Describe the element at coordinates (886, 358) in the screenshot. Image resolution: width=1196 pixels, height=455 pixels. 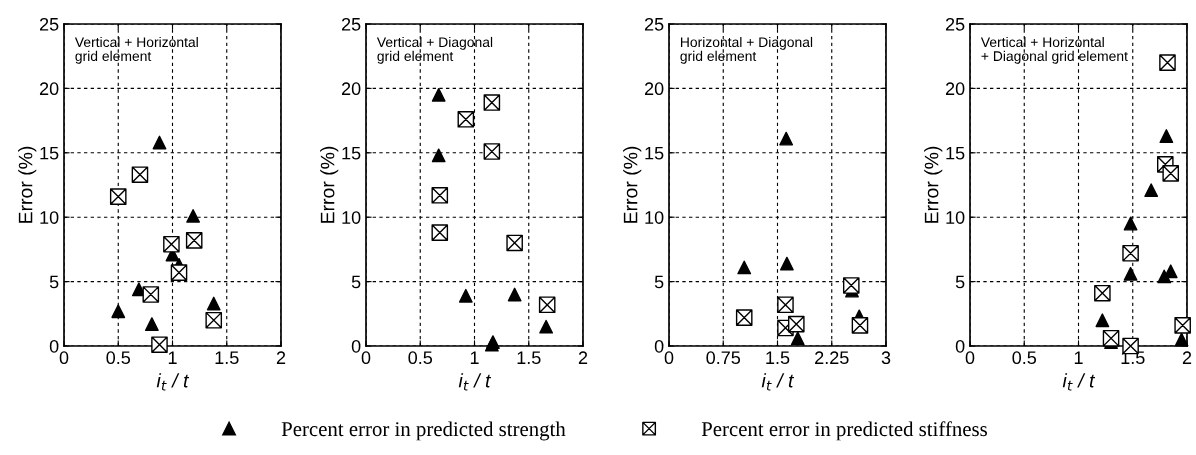
I see `x-tick-label: 3` at that location.